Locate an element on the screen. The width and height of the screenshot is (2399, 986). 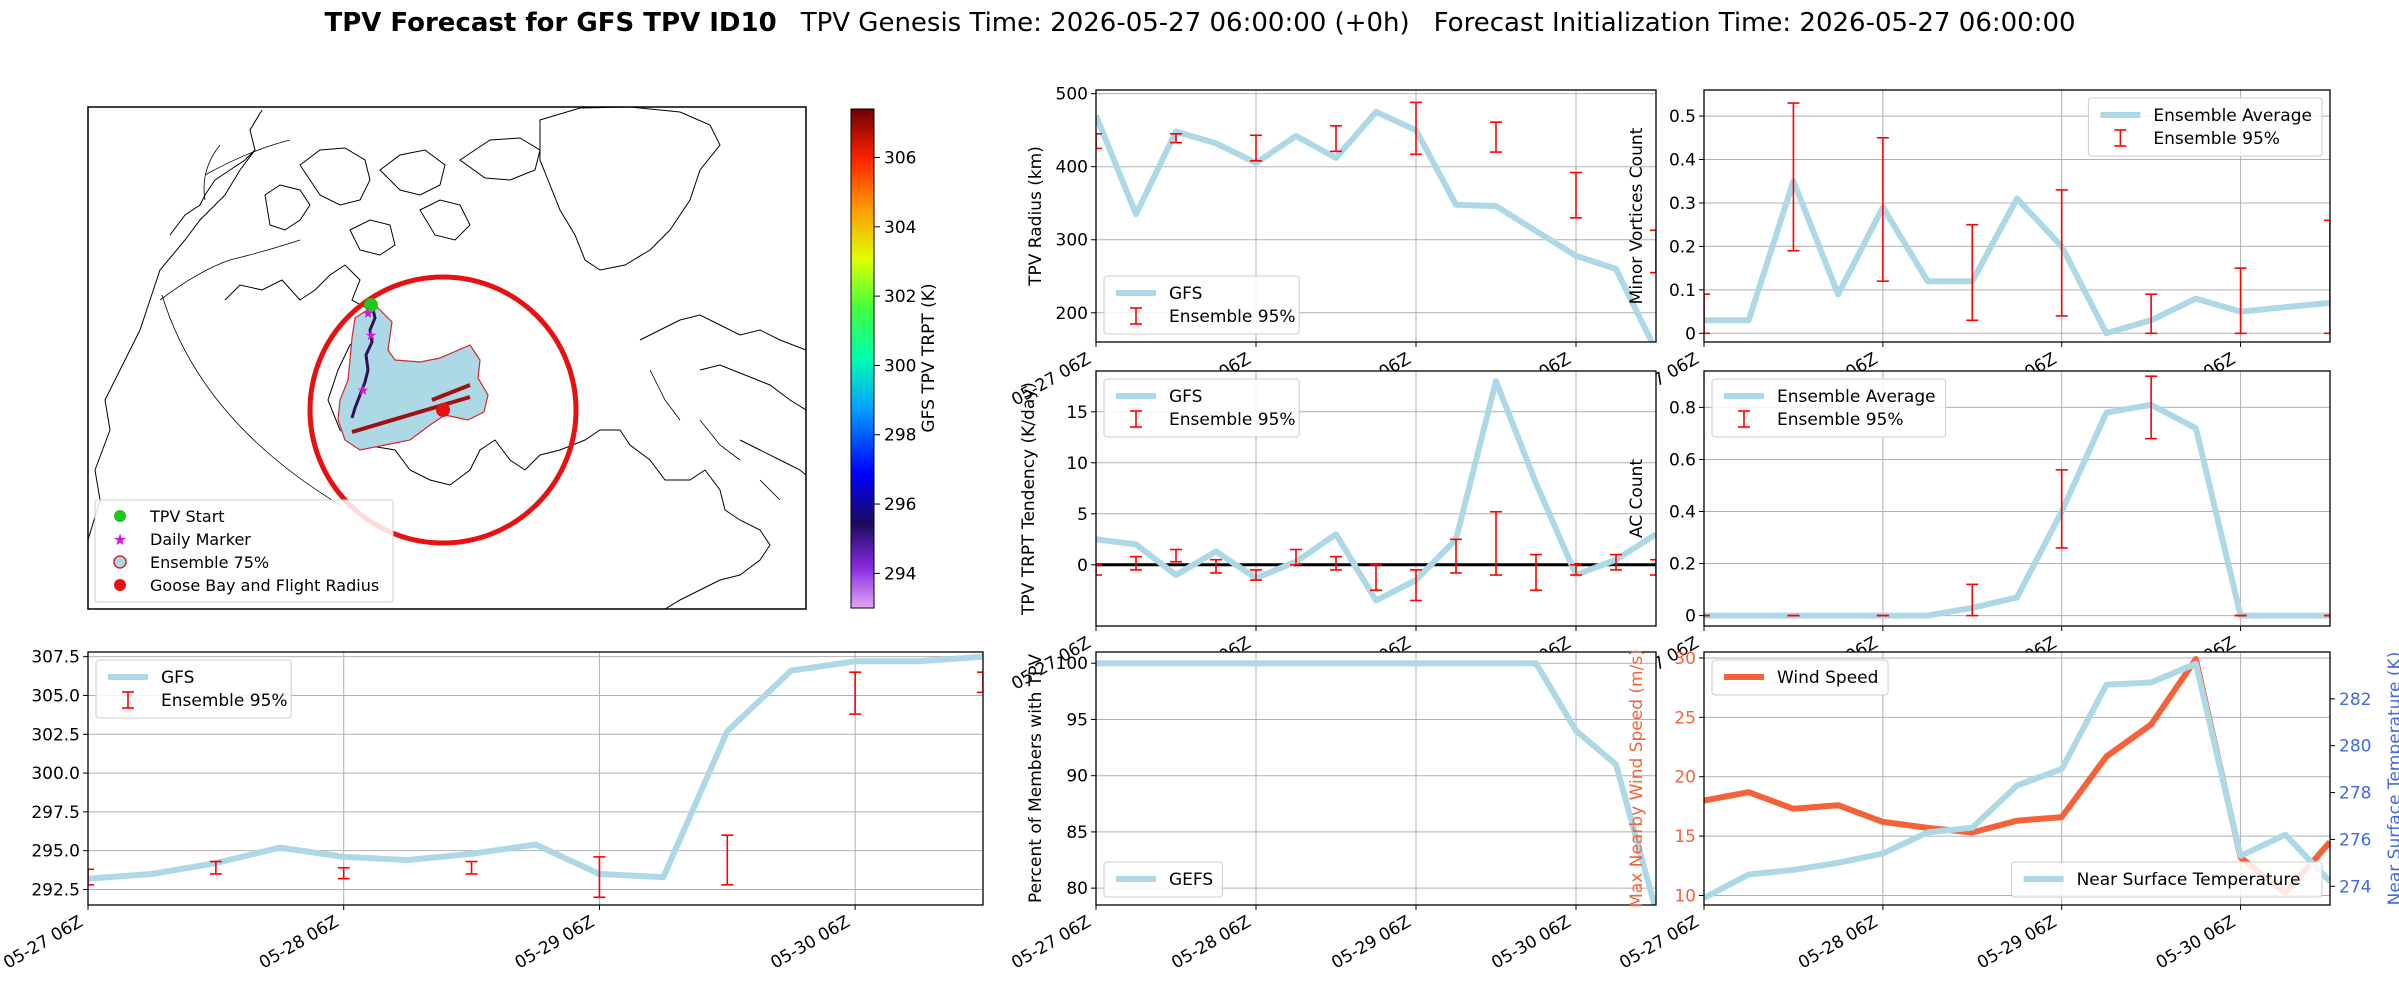
y-tick-label: 0.6 is located at coordinates (1682, 460).